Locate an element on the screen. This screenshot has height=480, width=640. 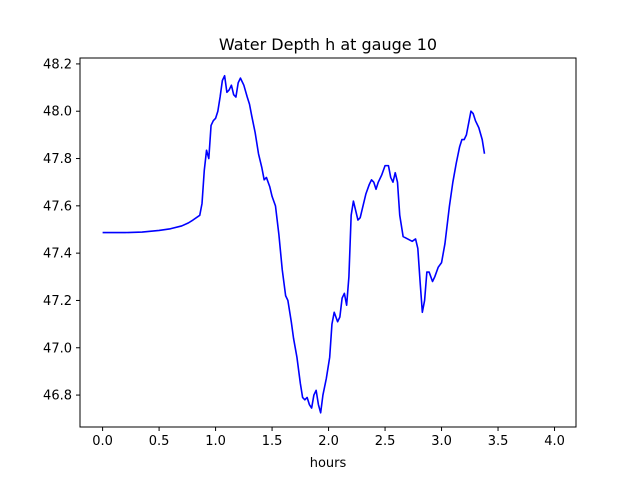
y-tick-label: 47.4 is located at coordinates (57, 254).